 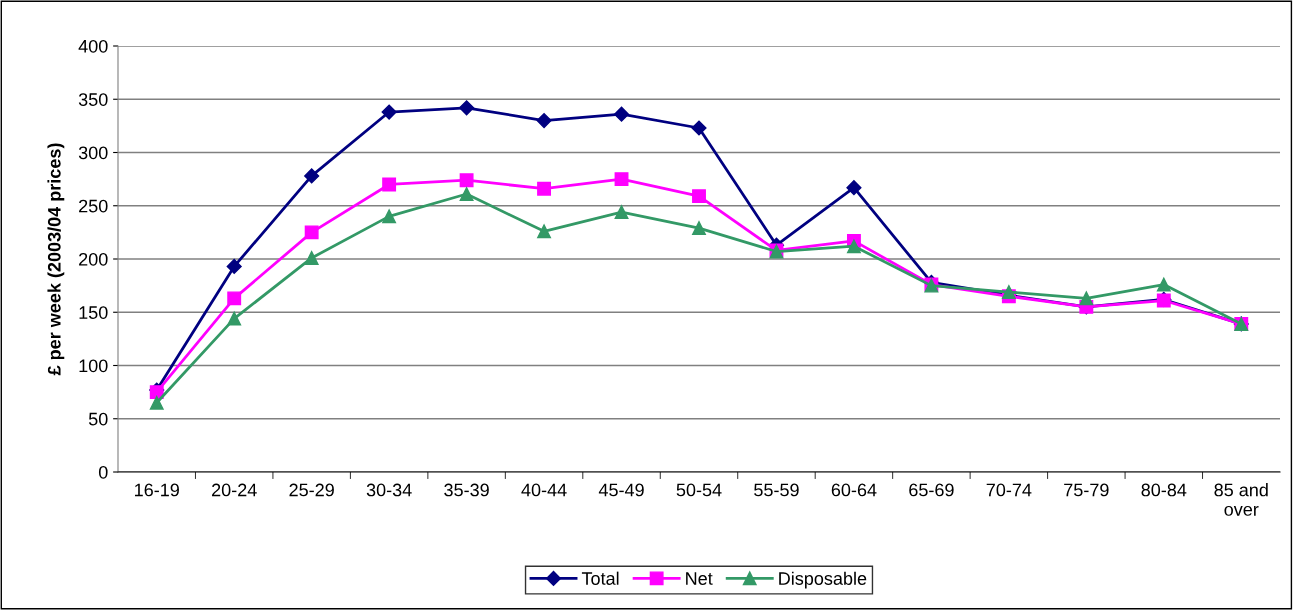 I want to click on y-tick-label: 0, so click(x=103, y=472).